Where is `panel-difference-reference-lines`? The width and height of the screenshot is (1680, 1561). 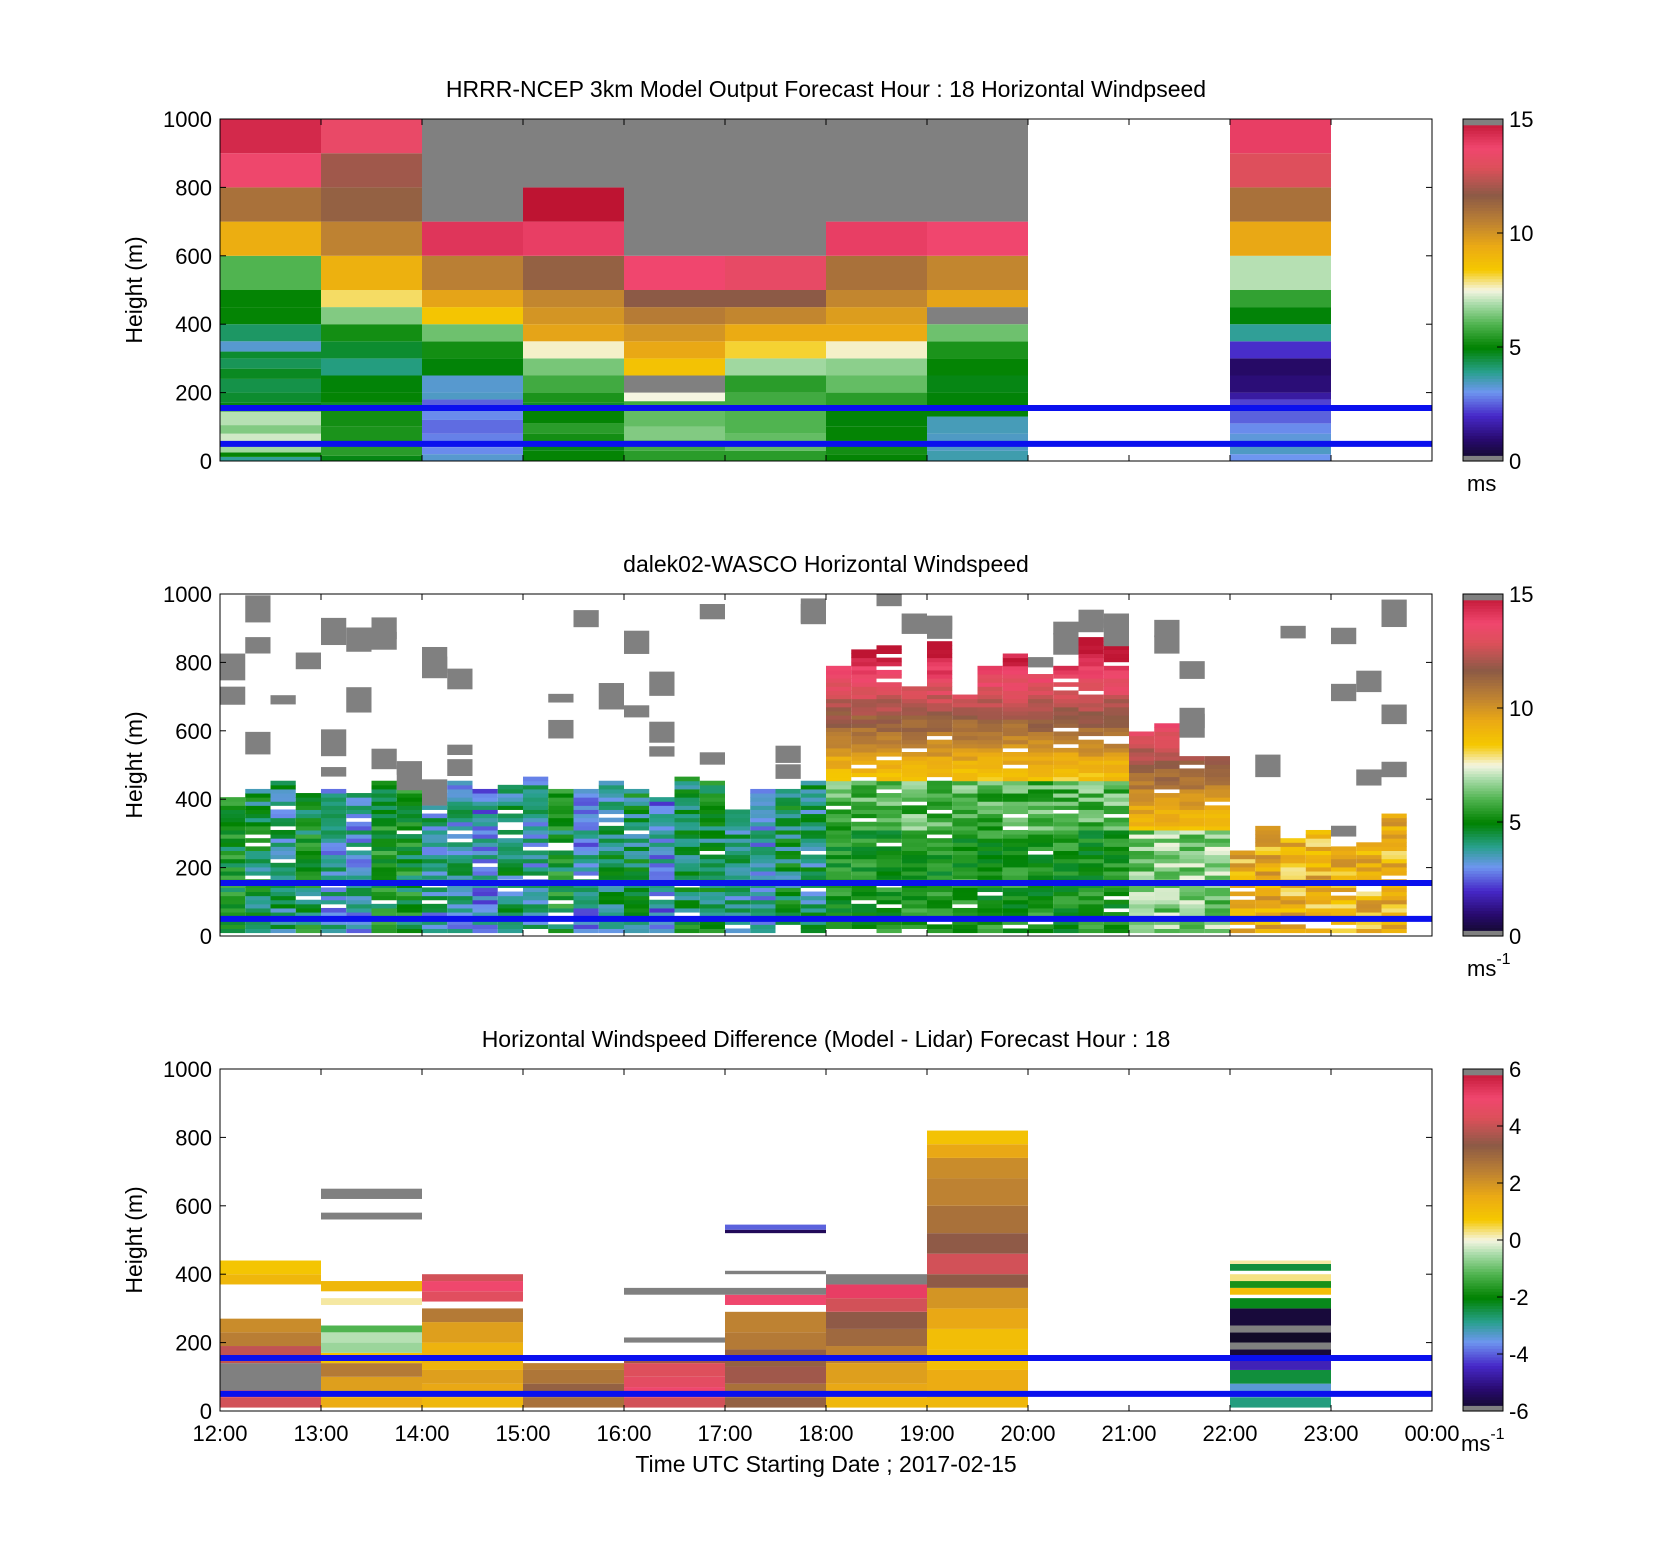
panel-difference-reference-lines is located at coordinates (826, 1375).